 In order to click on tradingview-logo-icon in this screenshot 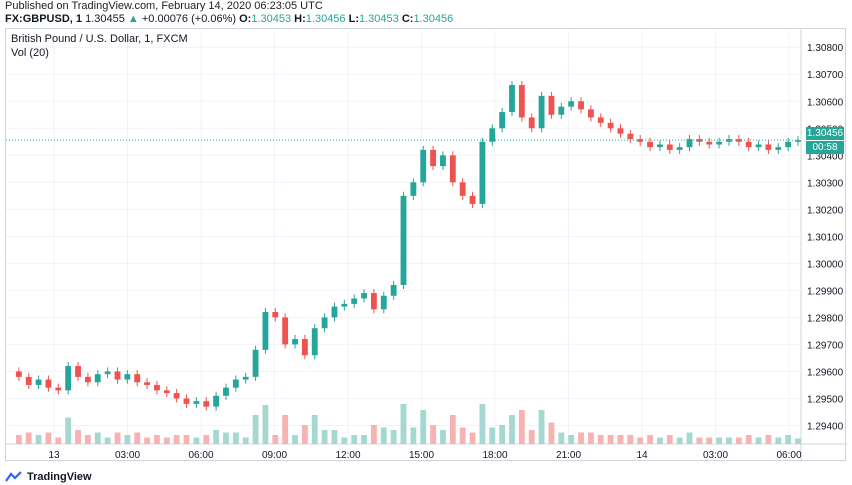, I will do `click(13, 476)`.